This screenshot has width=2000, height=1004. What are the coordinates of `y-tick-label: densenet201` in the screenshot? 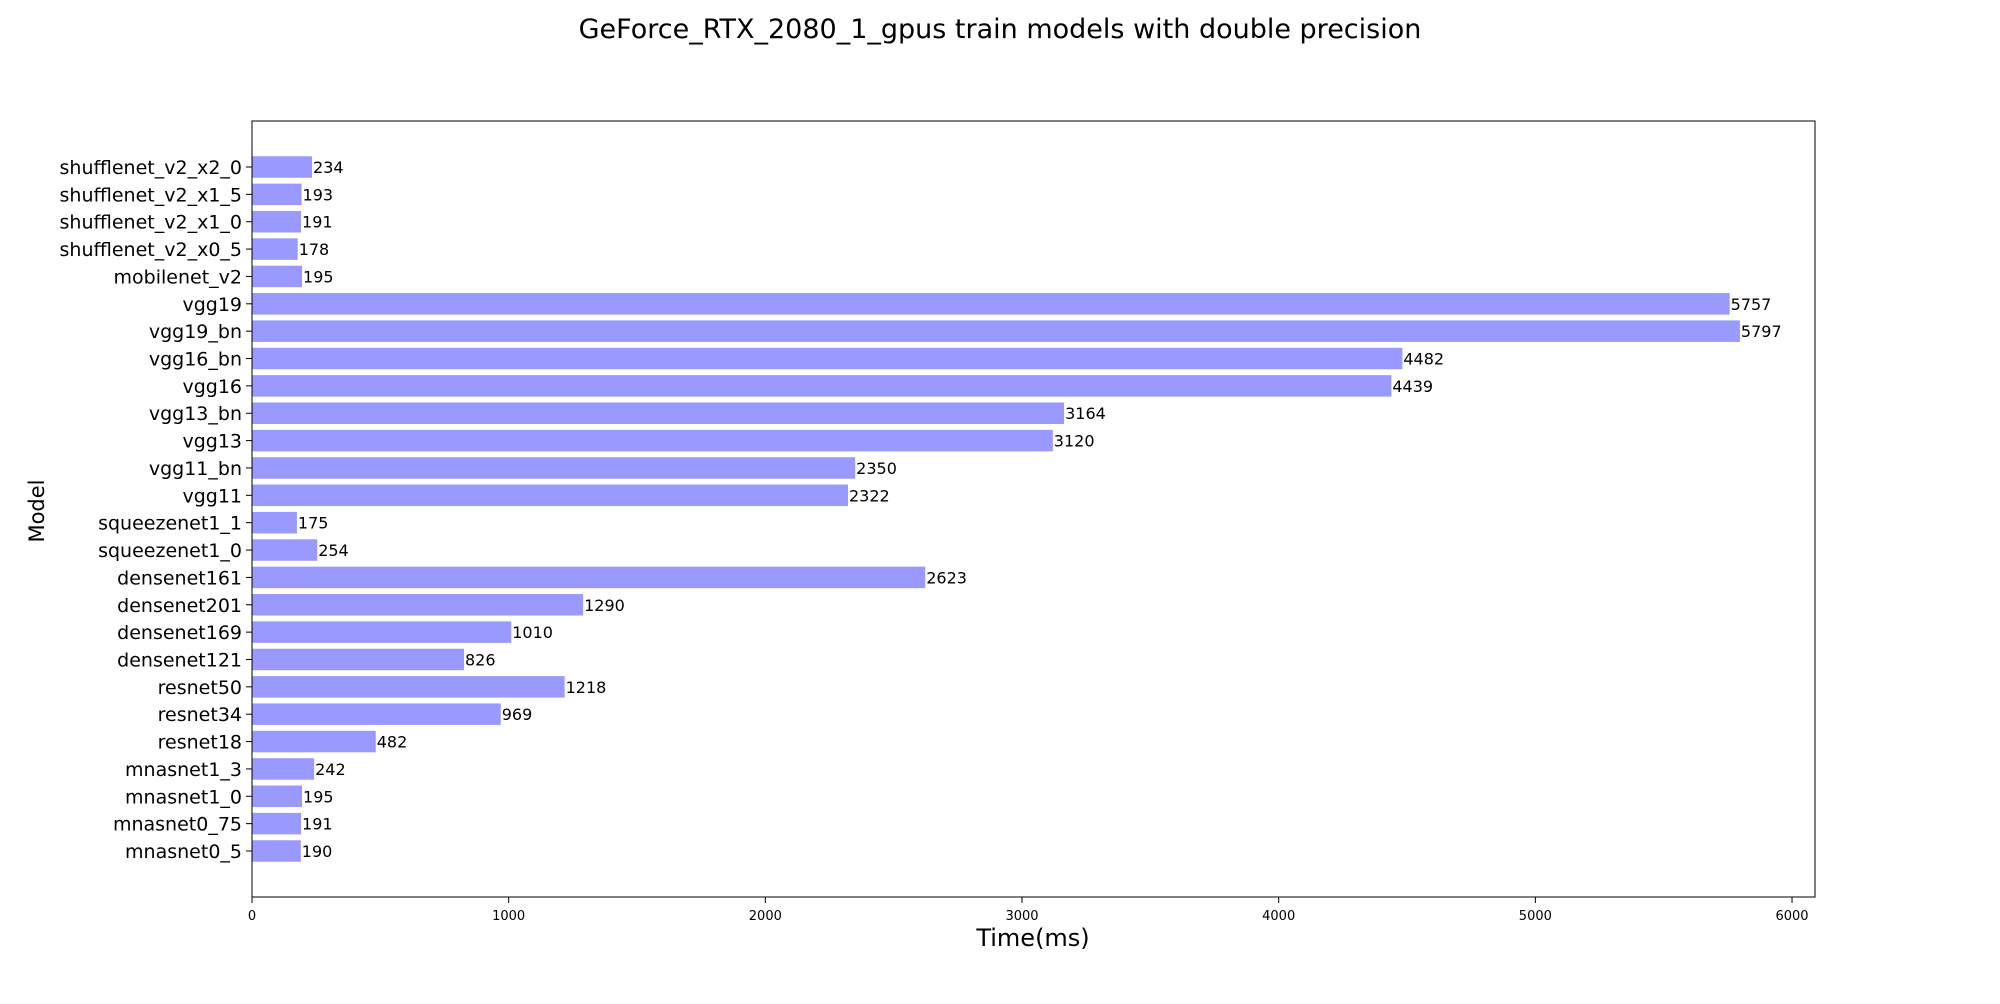 It's located at (179, 606).